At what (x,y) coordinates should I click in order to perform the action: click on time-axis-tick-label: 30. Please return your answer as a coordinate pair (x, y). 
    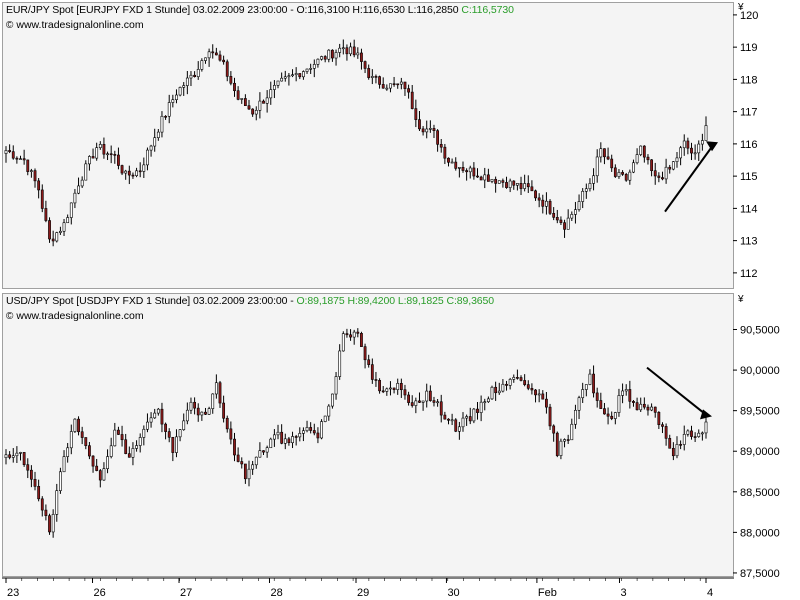
    Looking at the image, I should click on (453, 593).